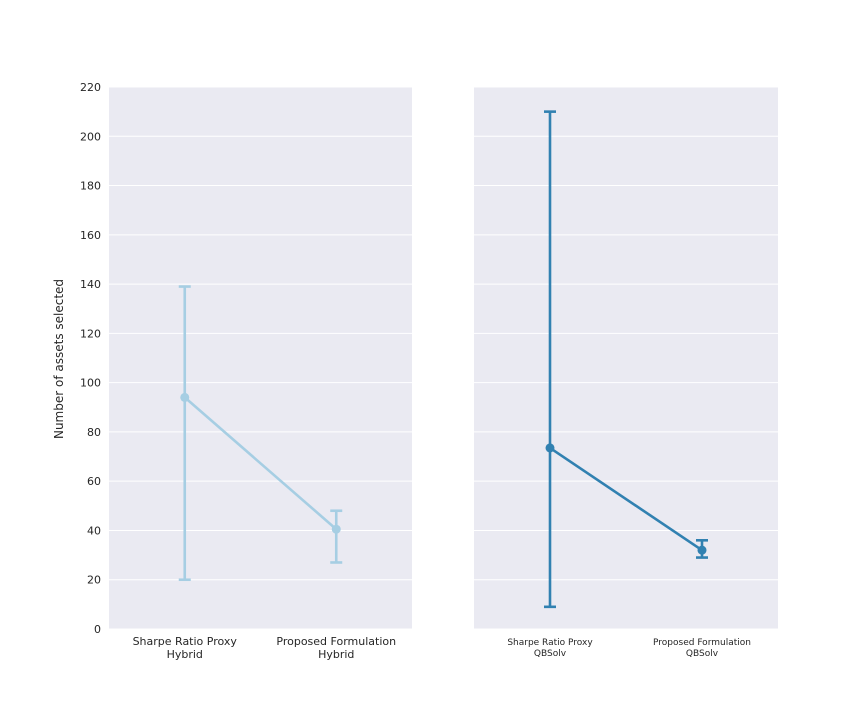 This screenshot has width=864, height=720. I want to click on y-tick-label: 200, so click(90, 136).